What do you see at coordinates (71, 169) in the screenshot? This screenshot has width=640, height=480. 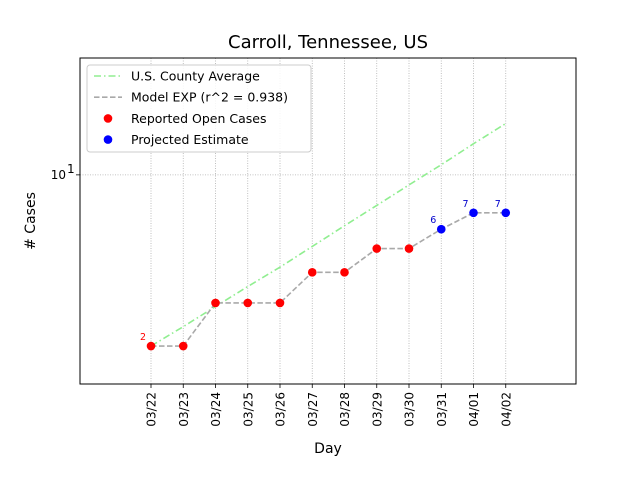 I see `y-tick-exponent: 1` at bounding box center [71, 169].